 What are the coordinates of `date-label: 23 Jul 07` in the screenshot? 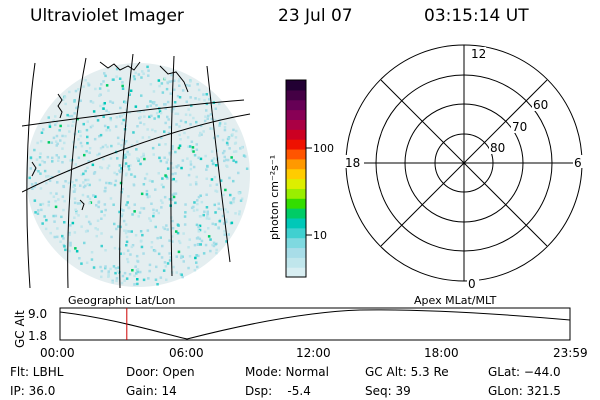 It's located at (315, 16).